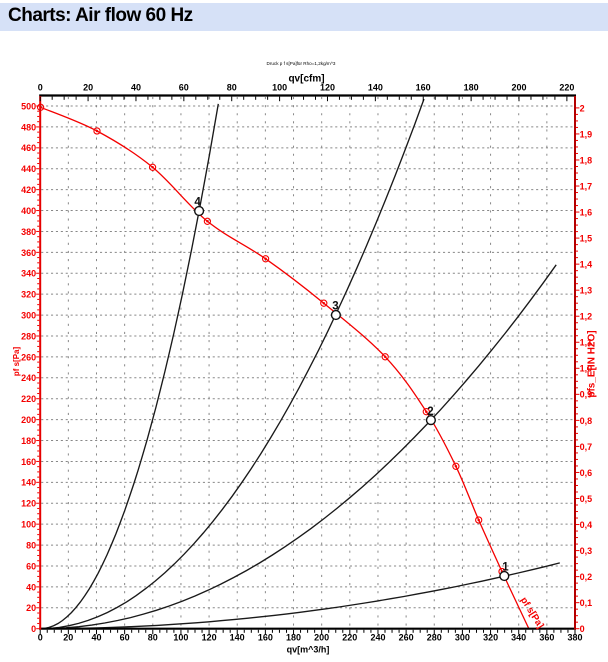 The image size is (608, 662). I want to click on svg-text: 1,1, so click(586, 343).